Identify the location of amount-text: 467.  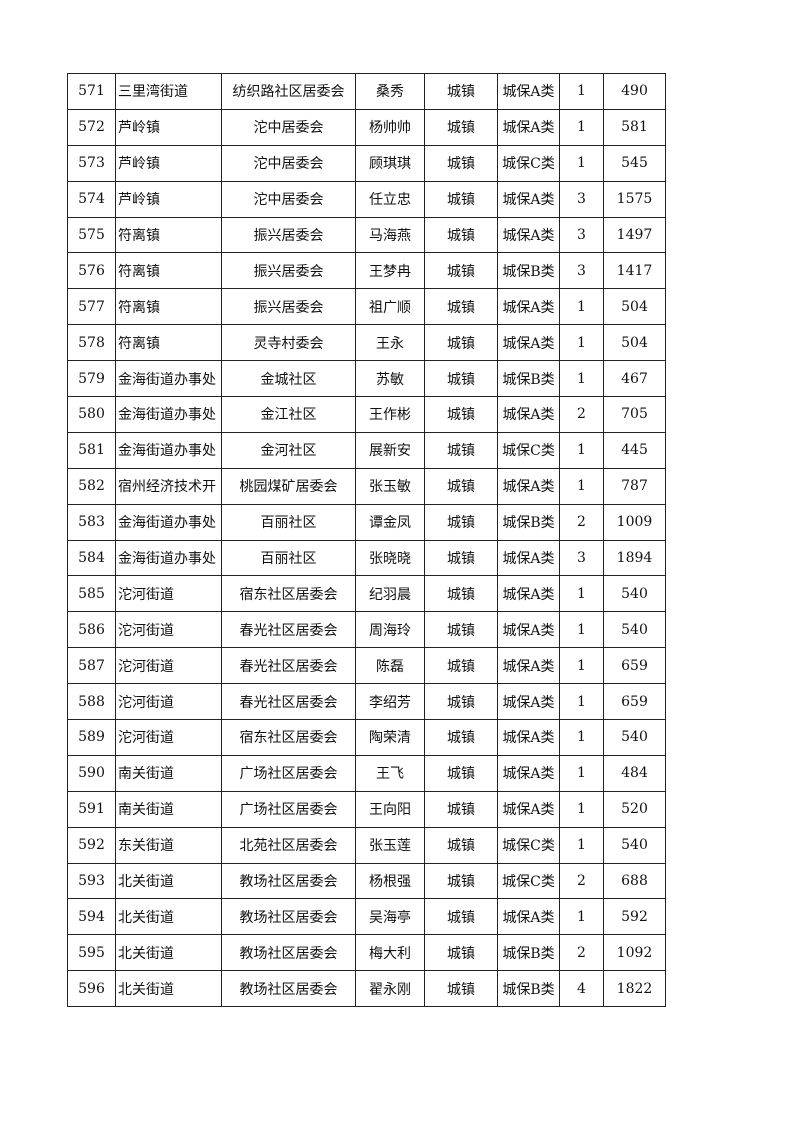
(634, 378).